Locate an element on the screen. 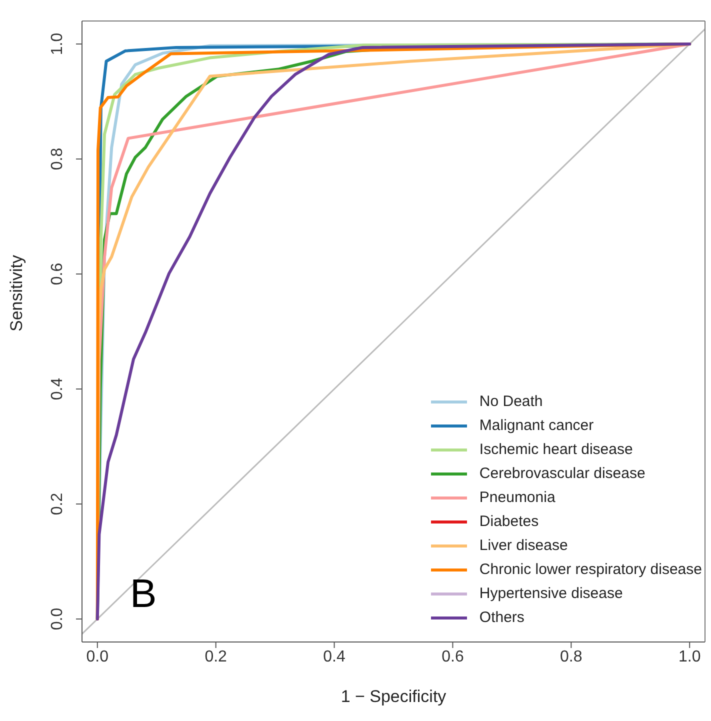 The height and width of the screenshot is (721, 711). legend-label: Chronic lower respiratory disease is located at coordinates (590, 570).